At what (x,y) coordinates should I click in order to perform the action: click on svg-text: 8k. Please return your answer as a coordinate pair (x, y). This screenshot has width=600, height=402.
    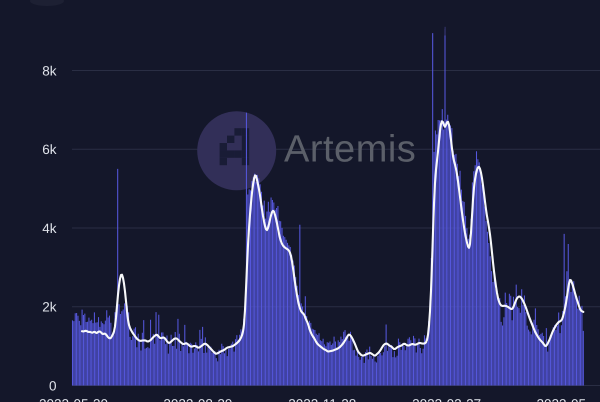
    Looking at the image, I should click on (49, 70).